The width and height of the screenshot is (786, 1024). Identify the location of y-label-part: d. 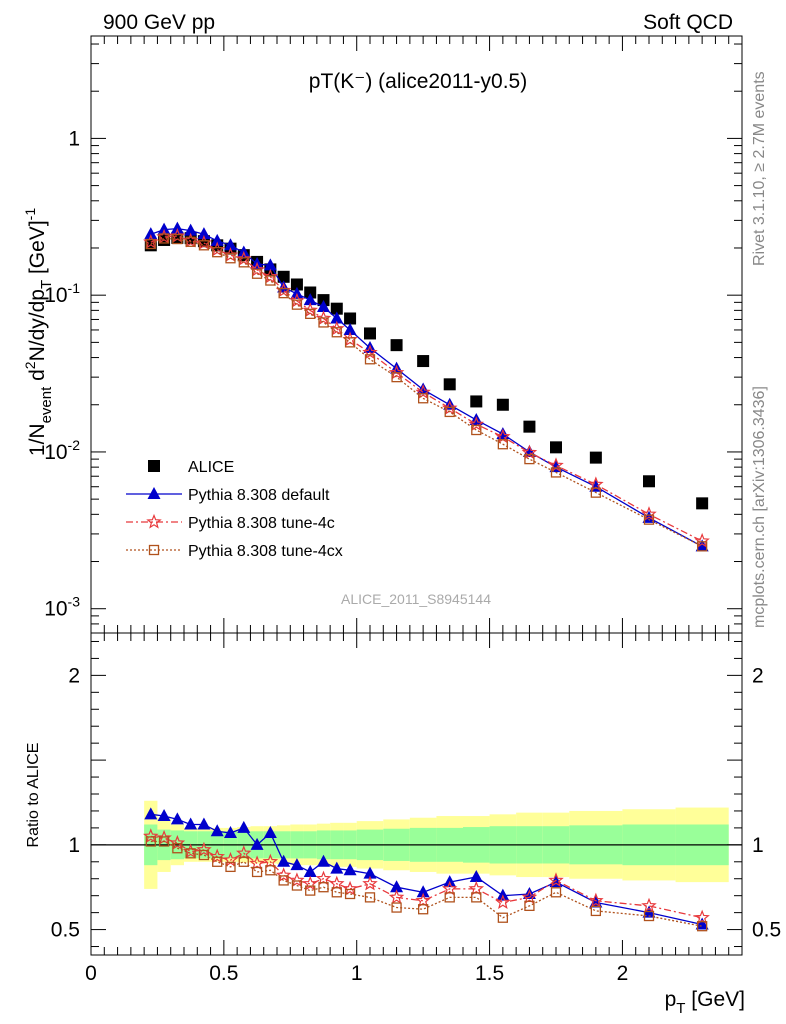
(37, 378).